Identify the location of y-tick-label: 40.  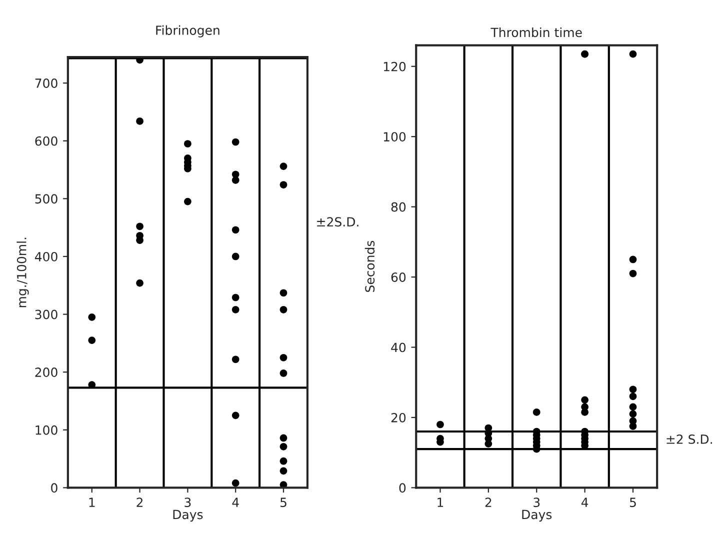
(398, 347).